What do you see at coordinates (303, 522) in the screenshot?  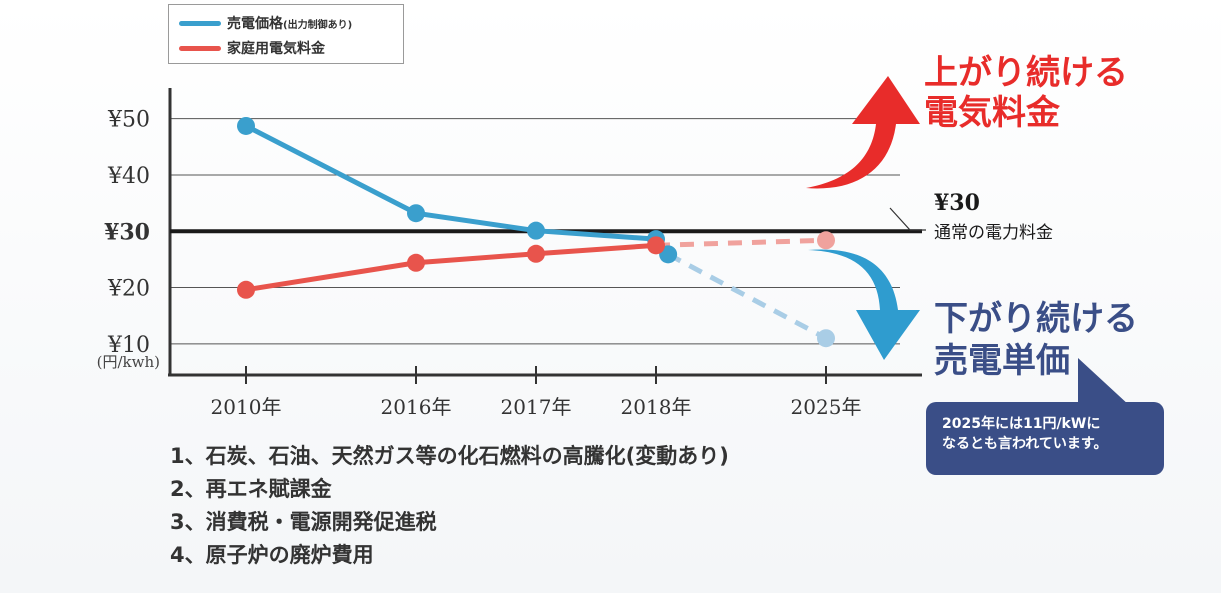 I see `footnote-item: 3、消費税・電源開発促進税` at bounding box center [303, 522].